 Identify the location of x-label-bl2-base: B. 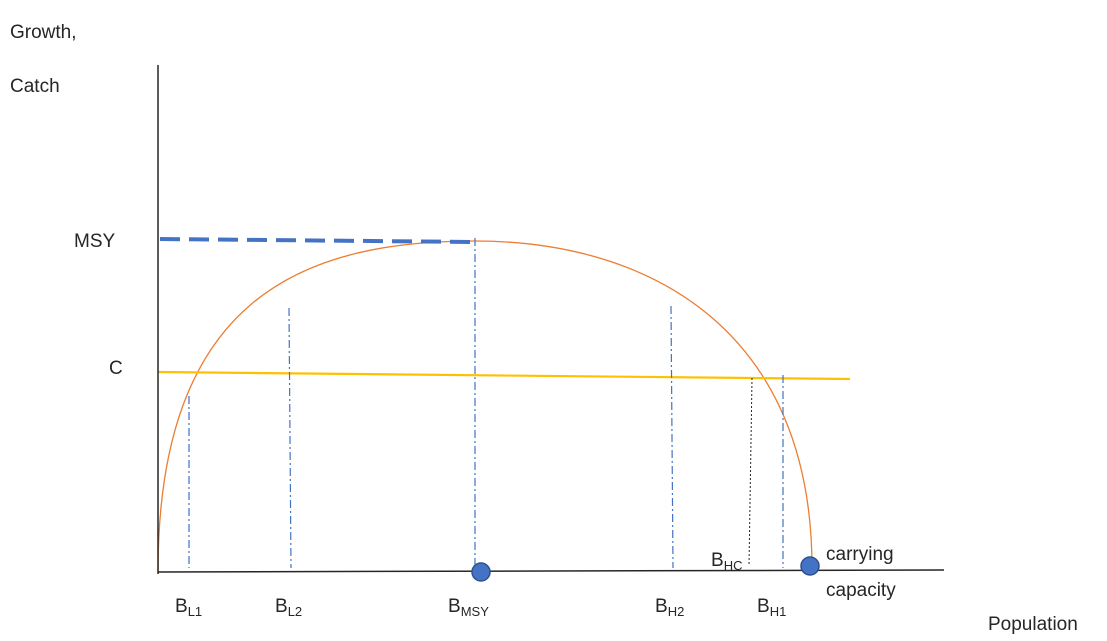
(281, 606).